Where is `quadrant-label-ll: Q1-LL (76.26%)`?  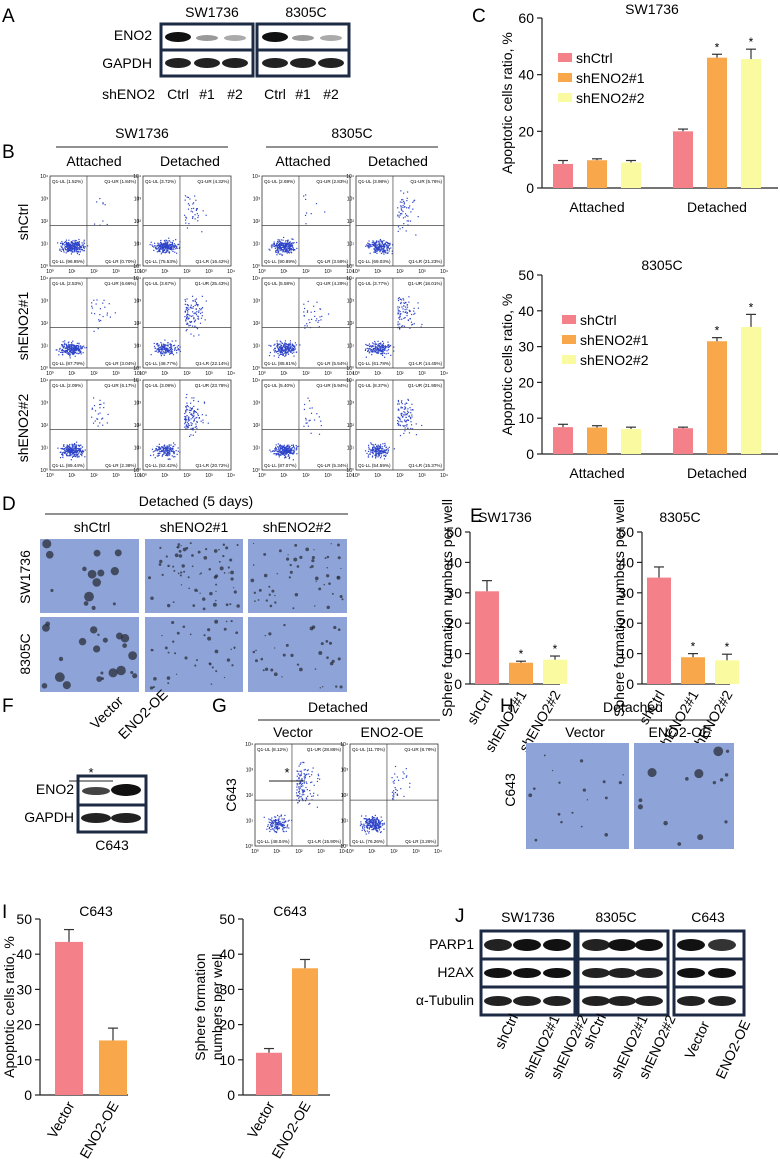 quadrant-label-ll: Q1-LL (76.26%) is located at coordinates (368, 841).